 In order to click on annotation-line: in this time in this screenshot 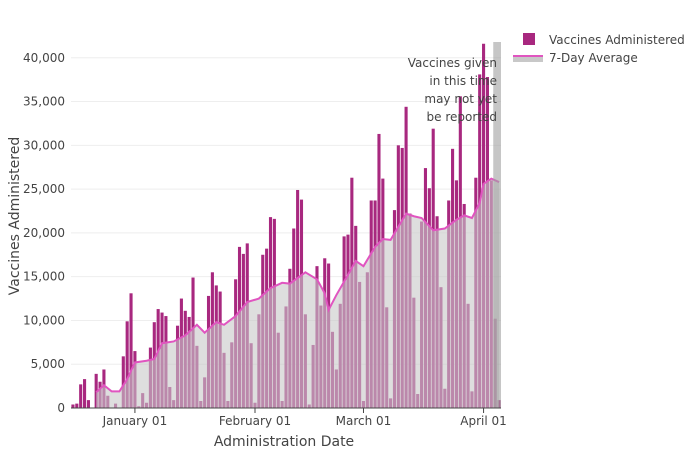, I will do `click(463, 81)`.